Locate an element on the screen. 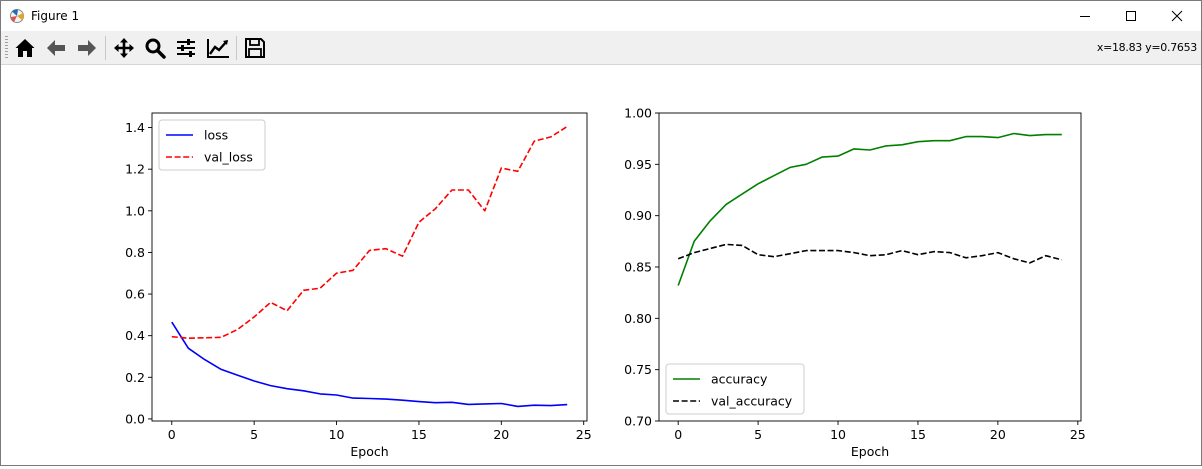  zoom-button is located at coordinates (155, 48).